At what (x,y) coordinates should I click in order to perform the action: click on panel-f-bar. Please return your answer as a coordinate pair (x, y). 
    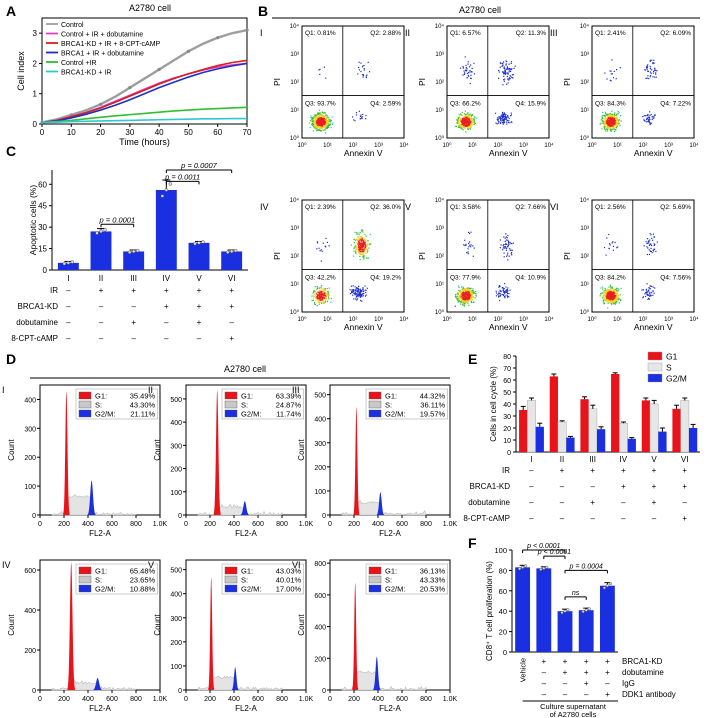
    Looking at the image, I should click on (586, 631).